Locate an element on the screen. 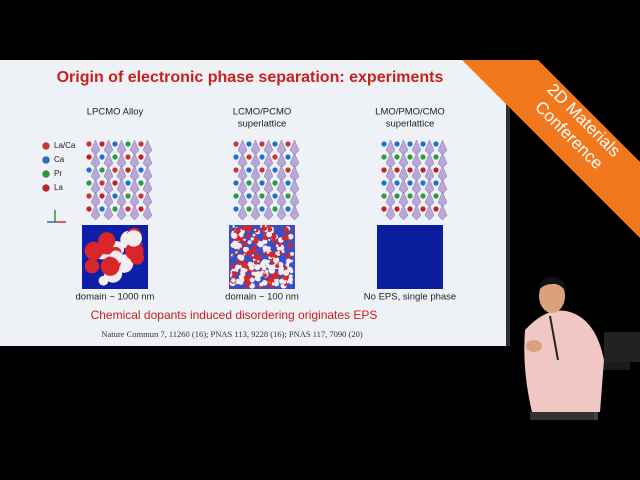 This screenshot has height=480, width=640. panel-caption: domain ~ 100 nm is located at coordinates (262, 297).